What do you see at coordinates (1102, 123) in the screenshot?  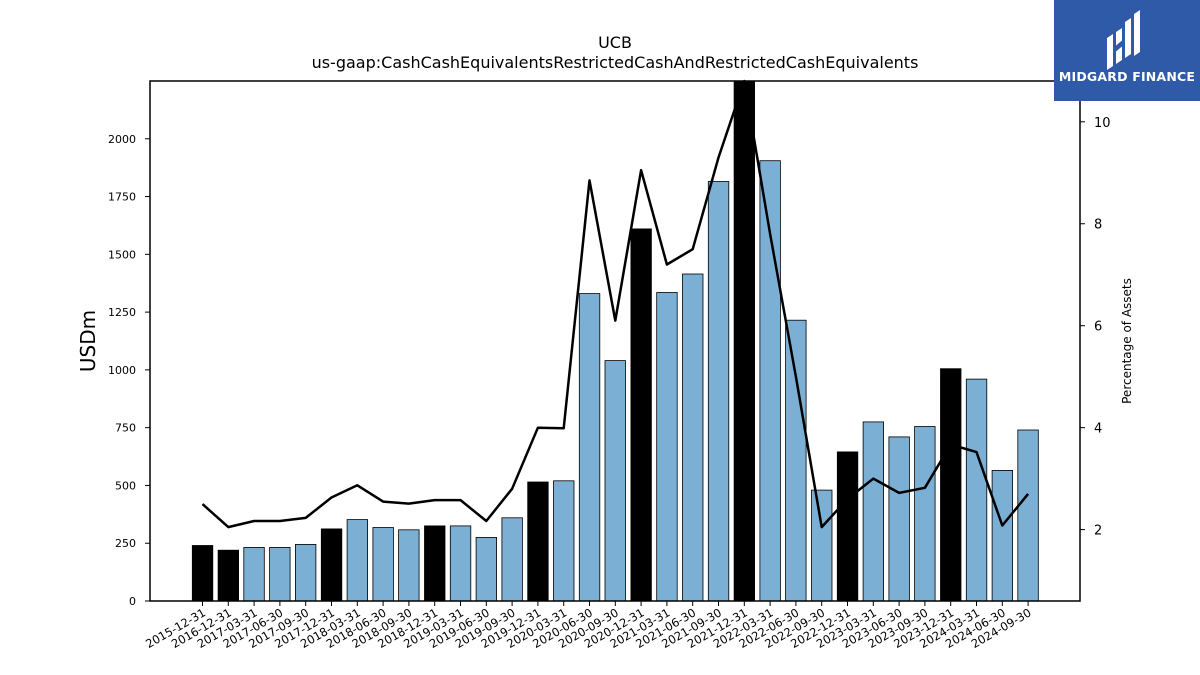 I see `y2-tick-label: 10` at bounding box center [1102, 123].